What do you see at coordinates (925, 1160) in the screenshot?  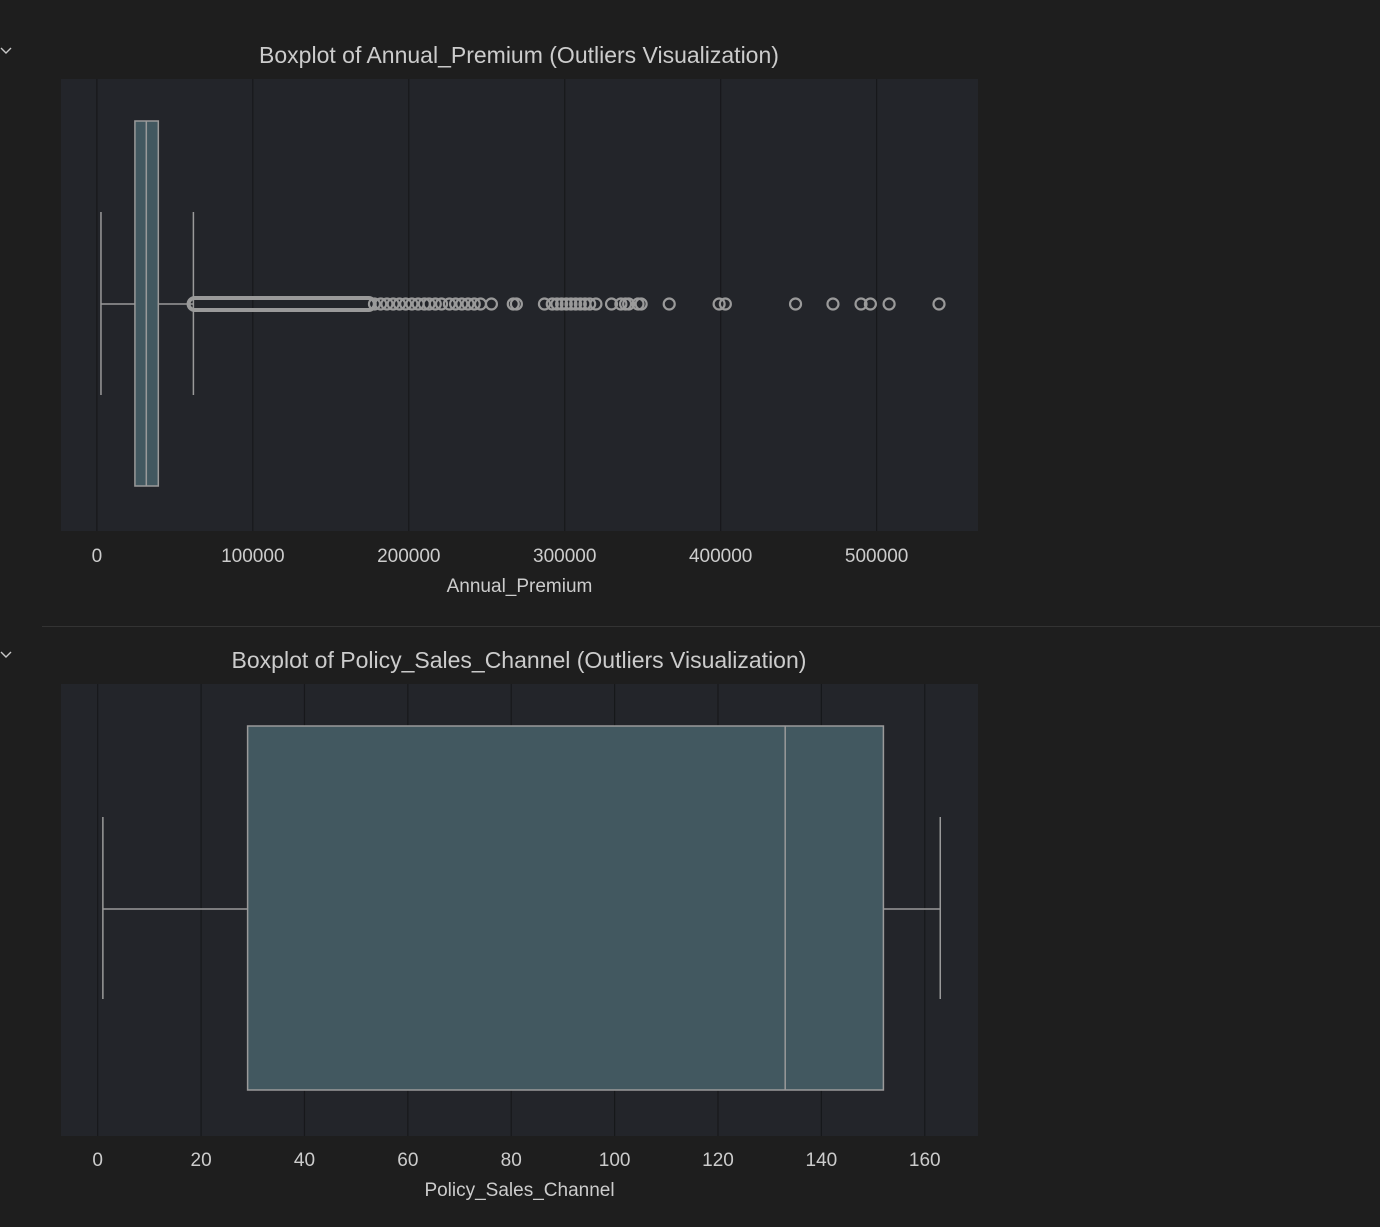 I see `x-tick-label: 160` at bounding box center [925, 1160].